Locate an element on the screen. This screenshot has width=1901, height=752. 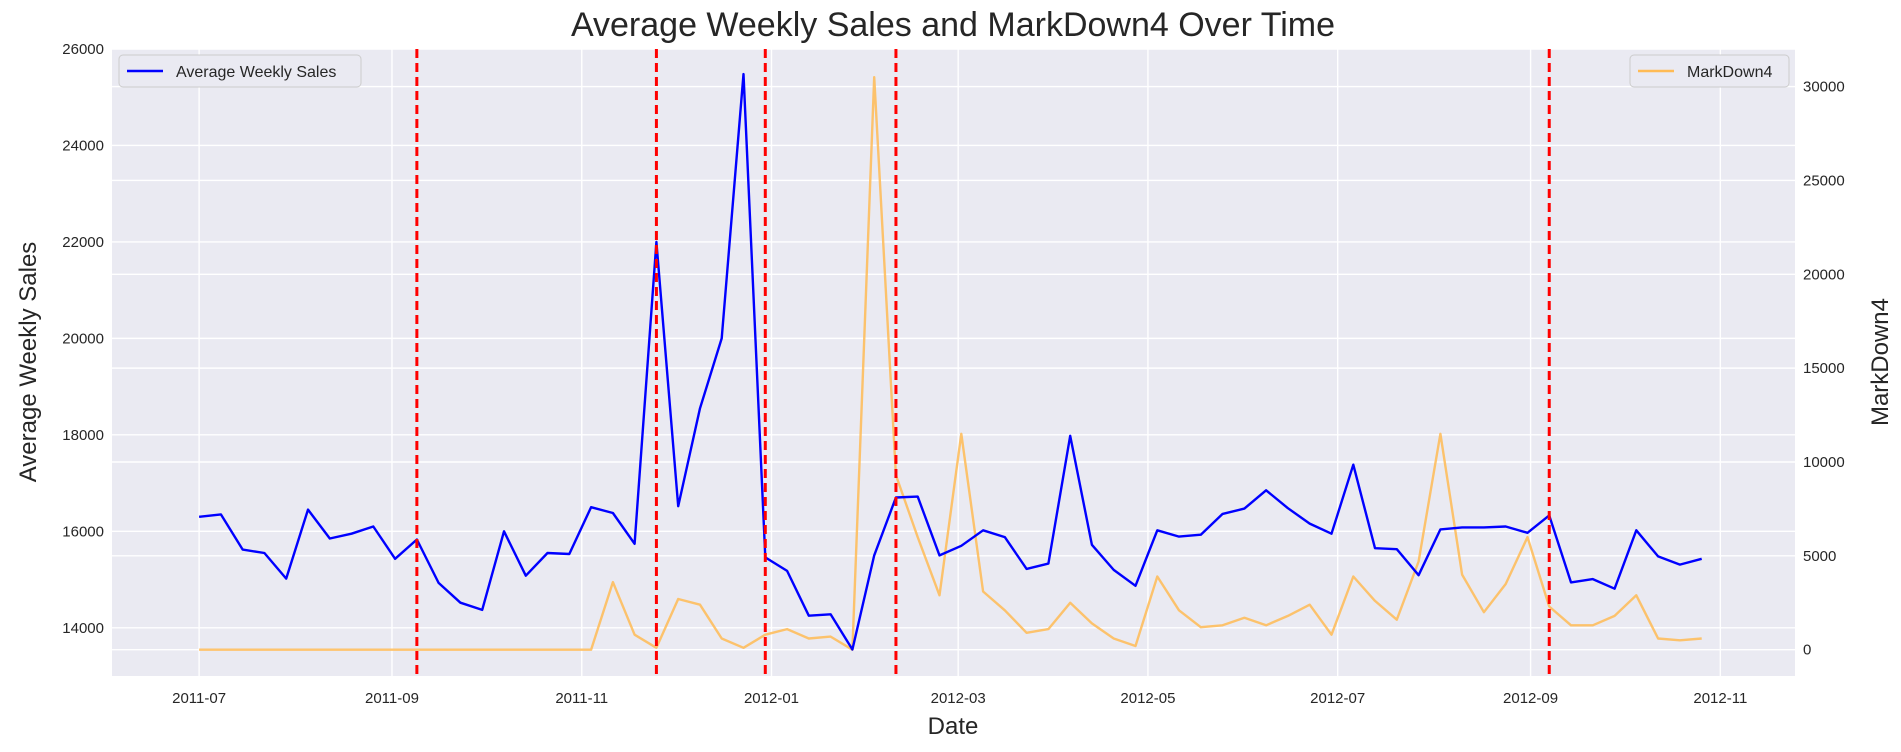
y-right-axis-title: MarkDown4 is located at coordinates (1880, 362).